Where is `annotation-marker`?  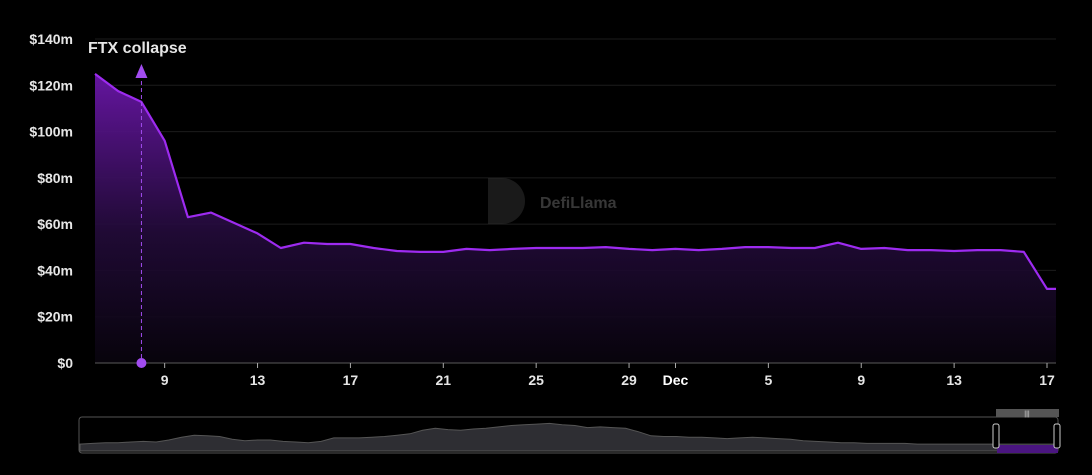 annotation-marker is located at coordinates (141, 363).